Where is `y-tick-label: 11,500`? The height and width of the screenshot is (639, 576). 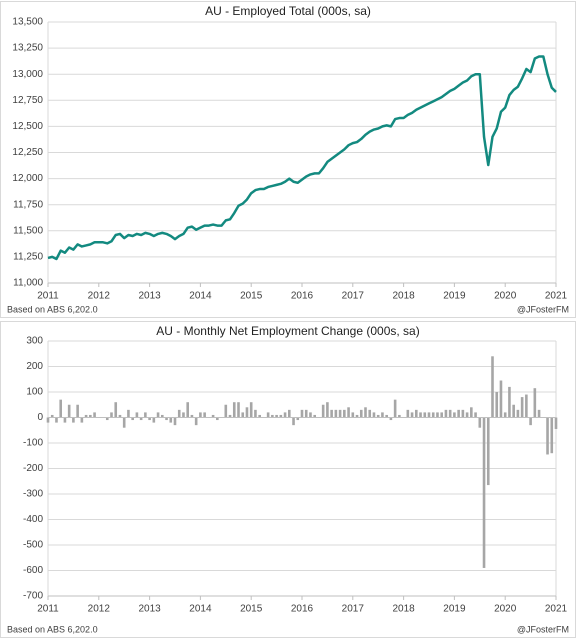 y-tick-label: 11,500 is located at coordinates (28, 230).